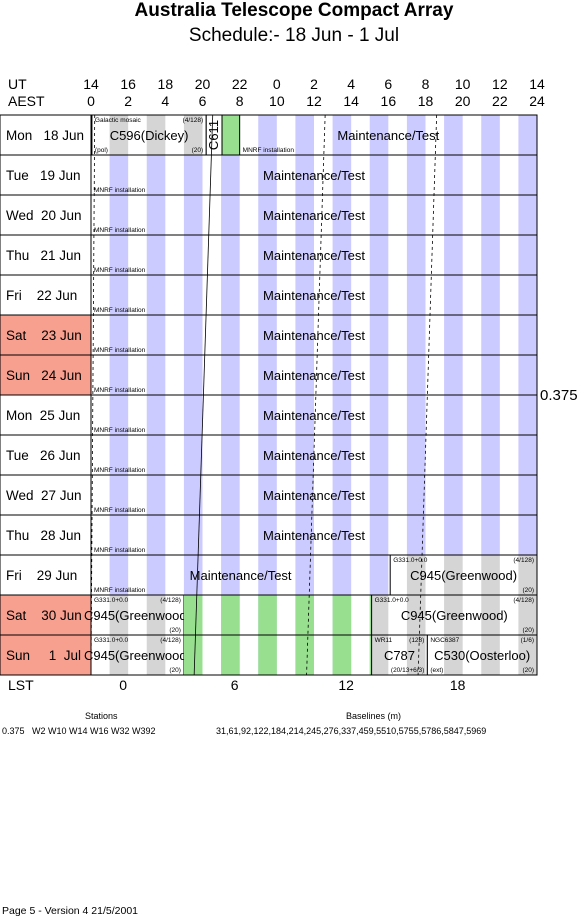 The width and height of the screenshot is (588, 919). Describe the element at coordinates (118, 120) in the screenshot. I see `block-source-label: Galactic mosaic` at that location.